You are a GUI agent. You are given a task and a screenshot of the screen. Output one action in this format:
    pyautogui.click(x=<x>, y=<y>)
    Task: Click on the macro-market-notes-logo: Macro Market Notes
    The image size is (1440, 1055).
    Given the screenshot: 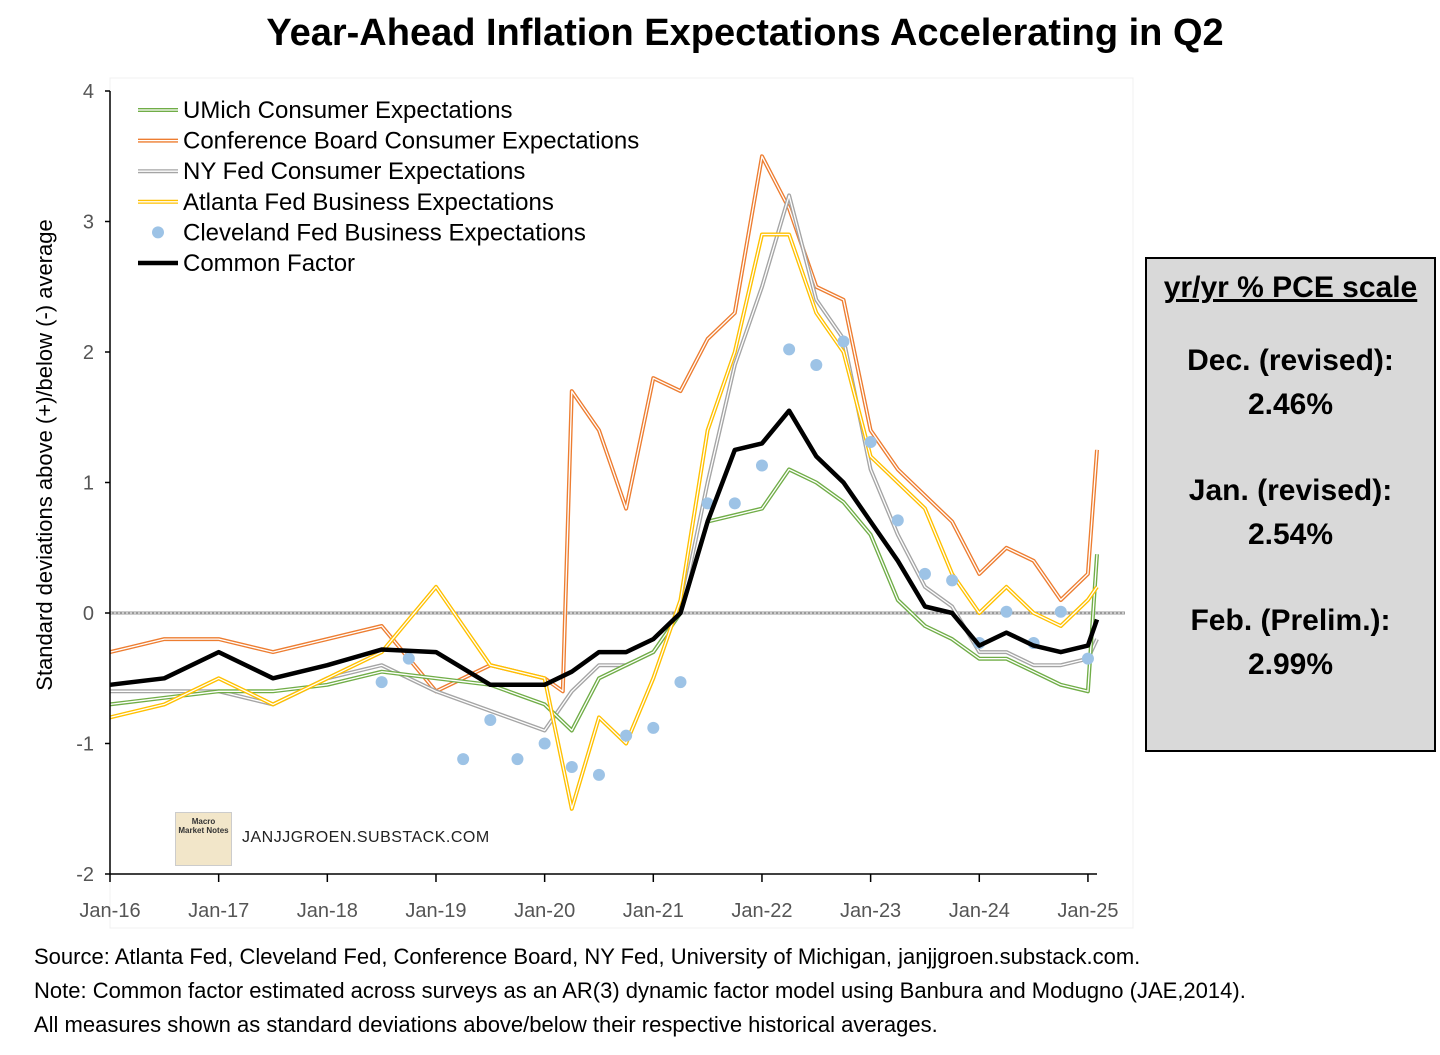 What is the action you would take?
    pyautogui.click(x=203, y=839)
    